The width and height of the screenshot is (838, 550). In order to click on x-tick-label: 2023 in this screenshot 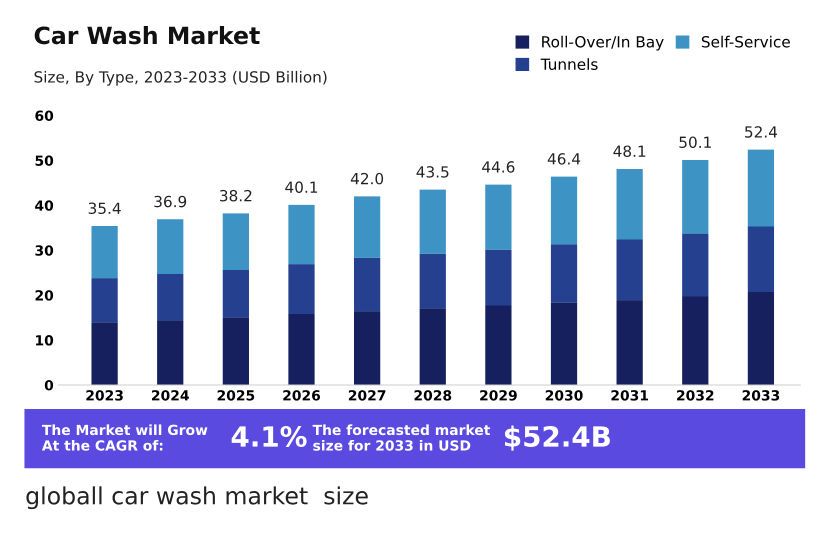, I will do `click(104, 395)`.